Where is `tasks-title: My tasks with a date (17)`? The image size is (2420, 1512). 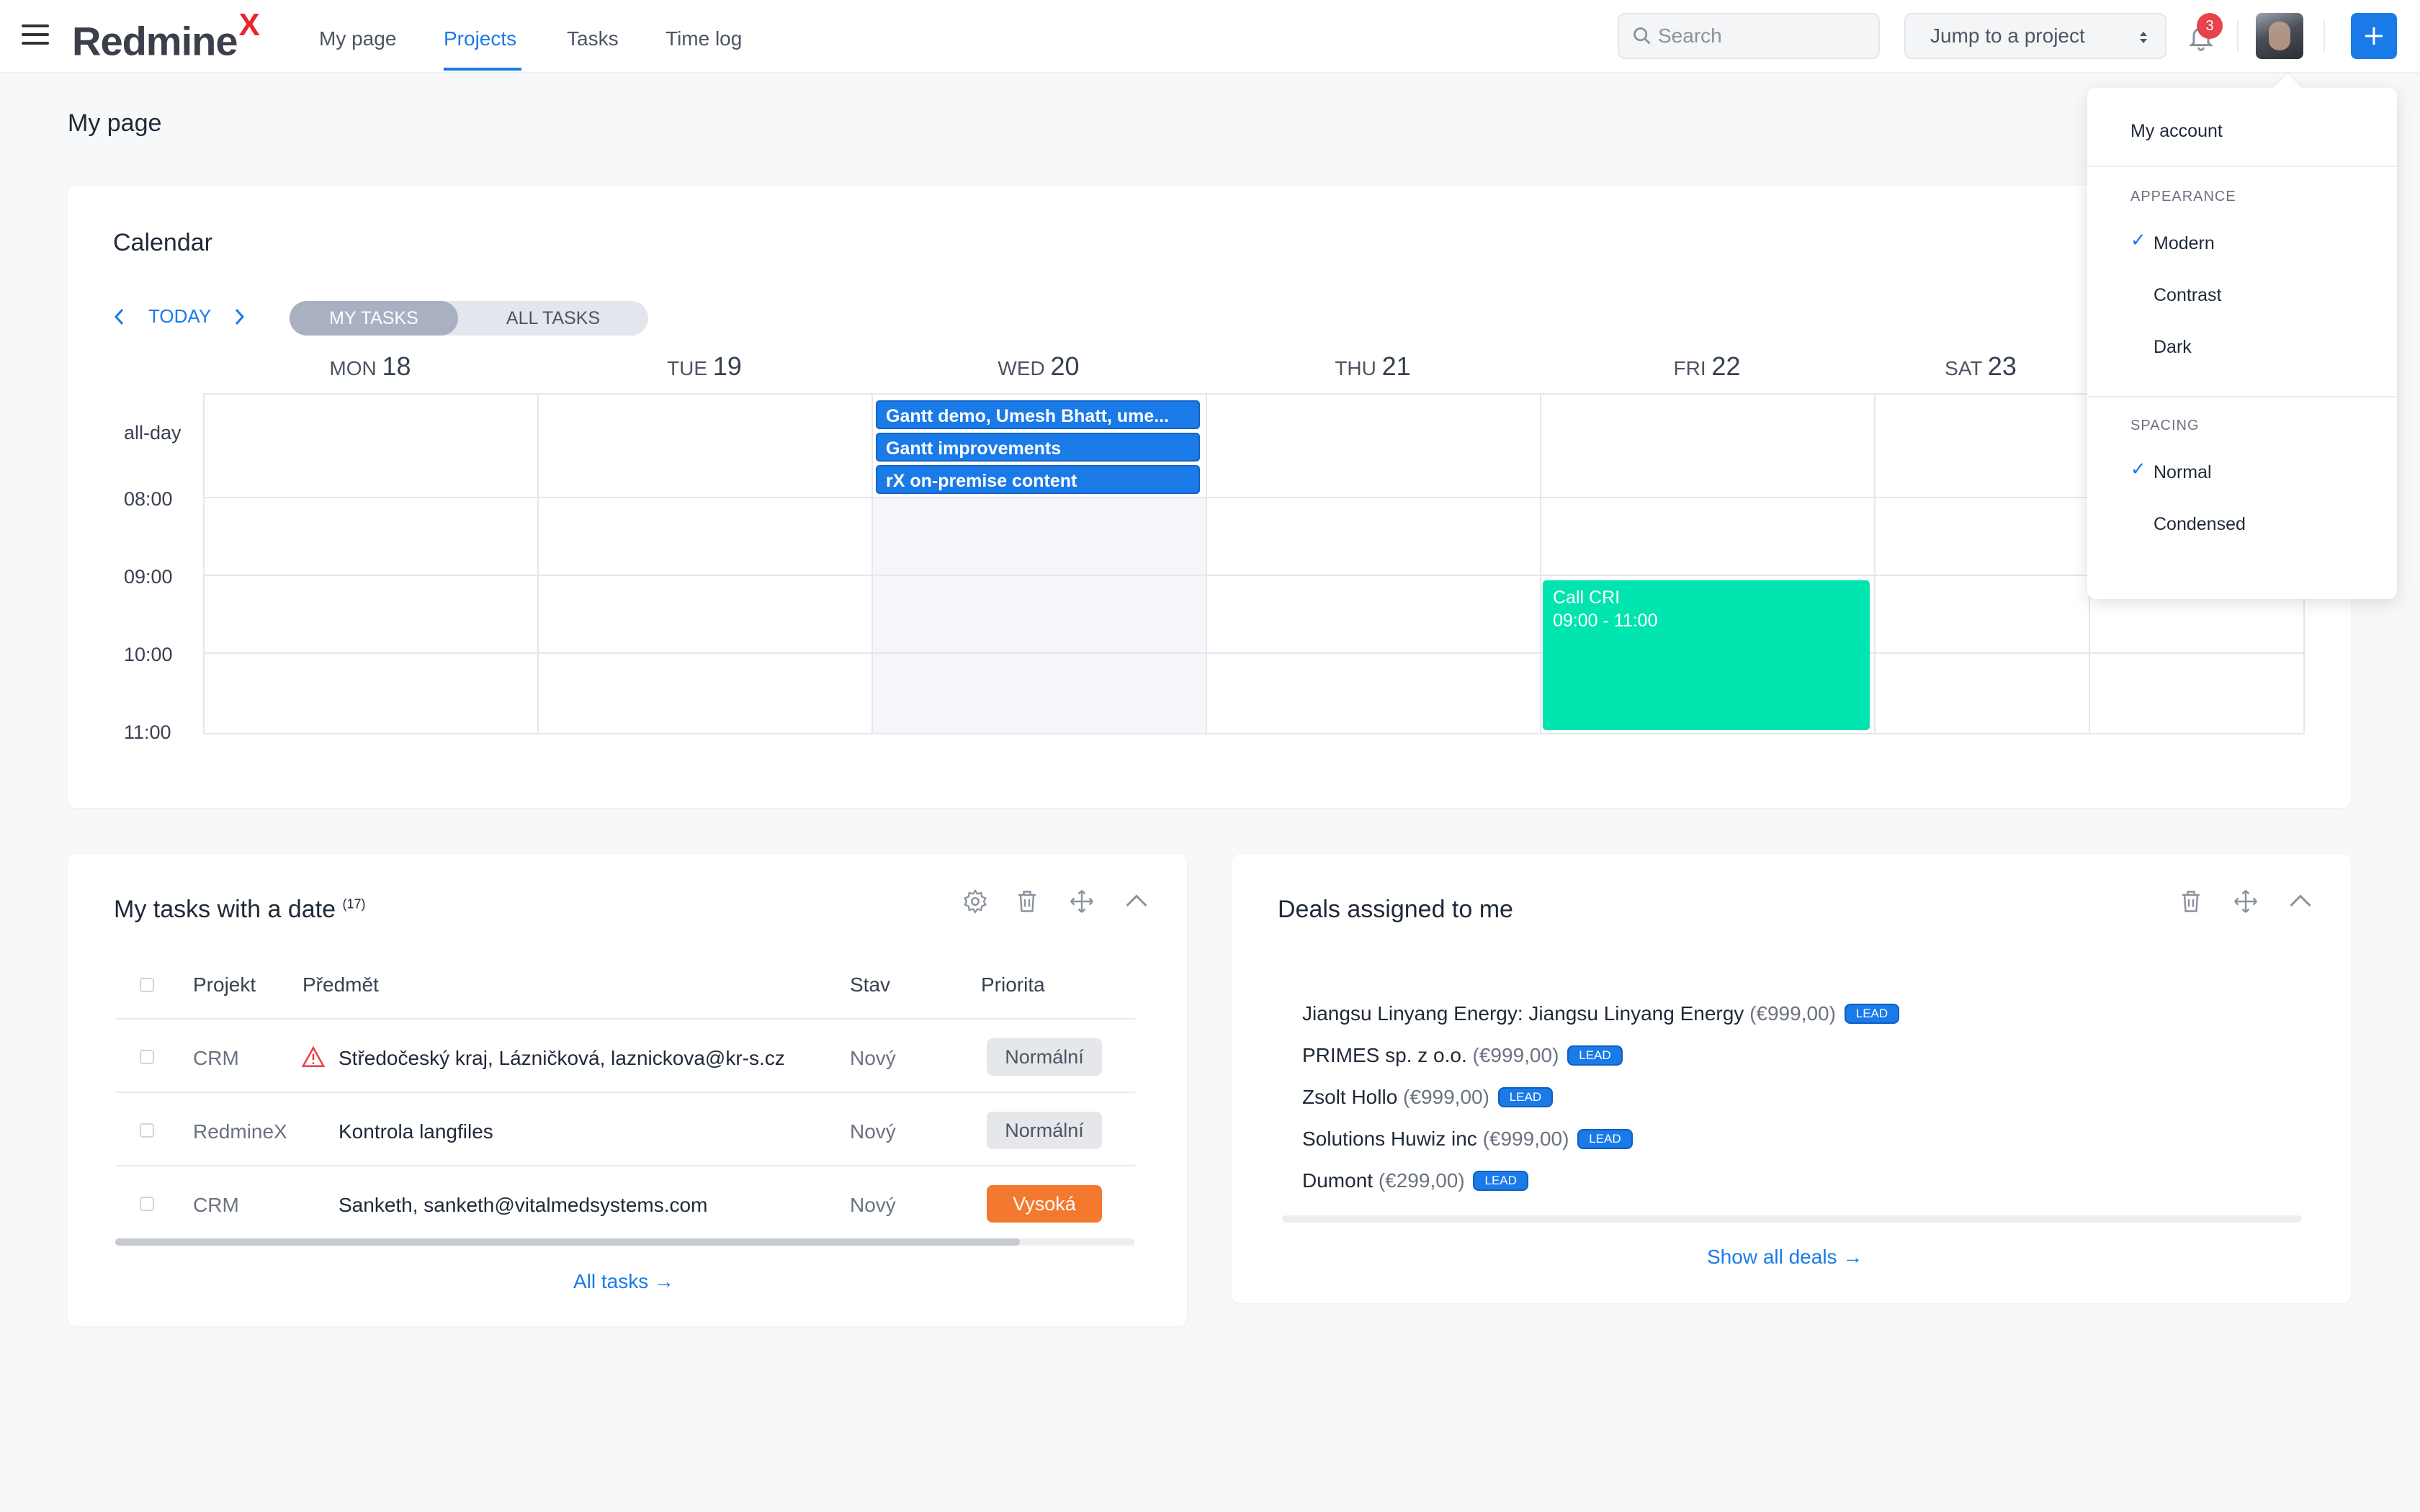
tasks-title: My tasks with a date (17) is located at coordinates (240, 909).